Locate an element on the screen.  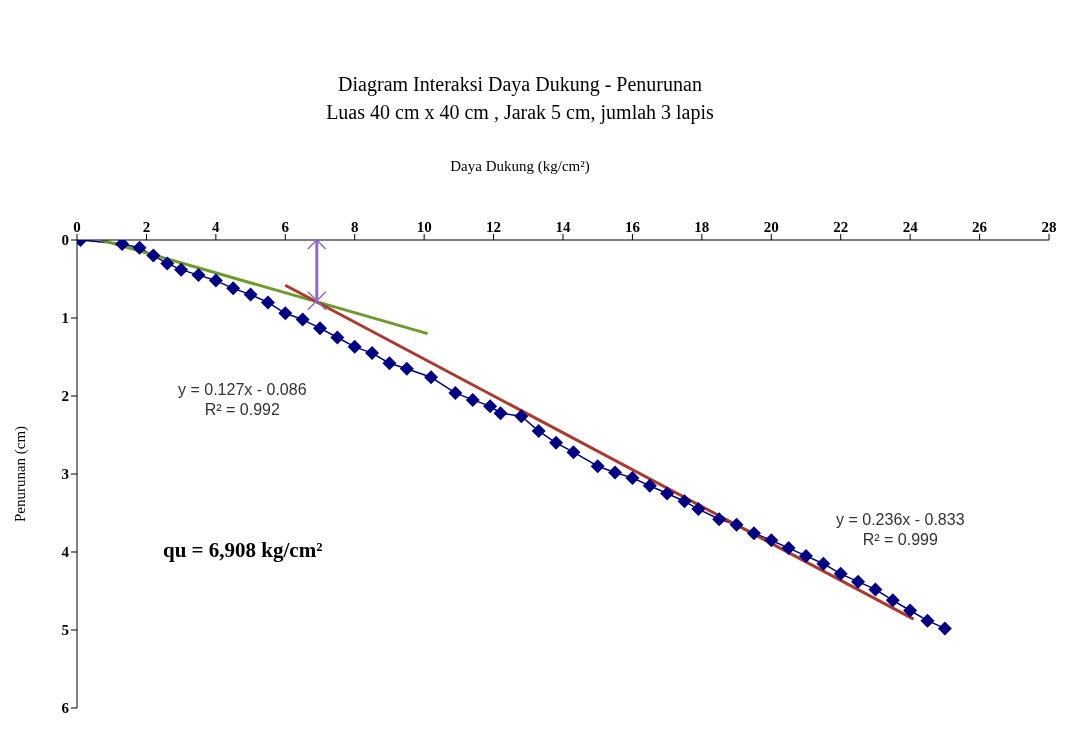
x-tick-label: 22 is located at coordinates (841, 227).